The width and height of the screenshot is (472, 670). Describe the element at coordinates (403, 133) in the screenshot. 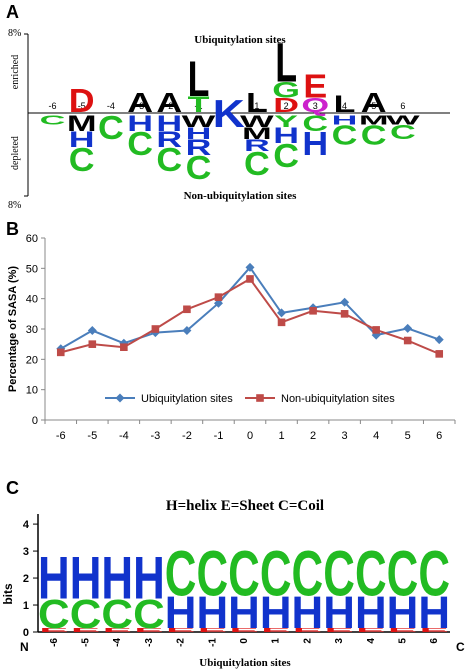

I see `depleted-letter-6-1: C` at that location.